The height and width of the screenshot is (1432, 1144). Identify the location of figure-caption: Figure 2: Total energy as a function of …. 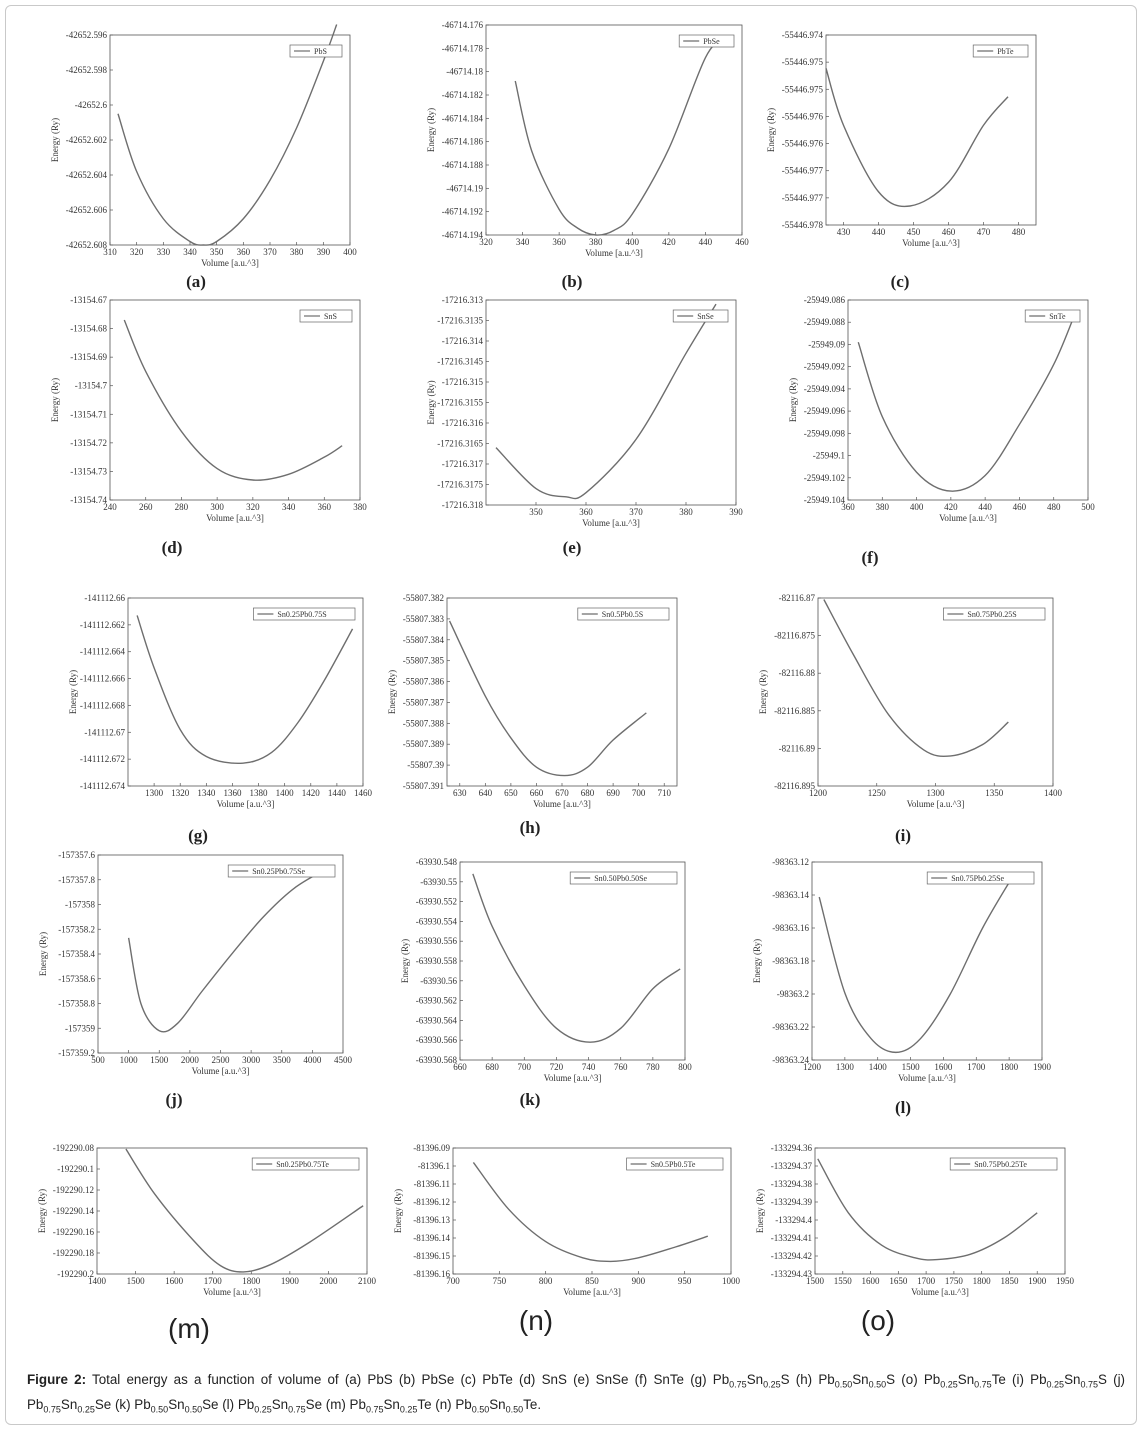
(576, 1394).